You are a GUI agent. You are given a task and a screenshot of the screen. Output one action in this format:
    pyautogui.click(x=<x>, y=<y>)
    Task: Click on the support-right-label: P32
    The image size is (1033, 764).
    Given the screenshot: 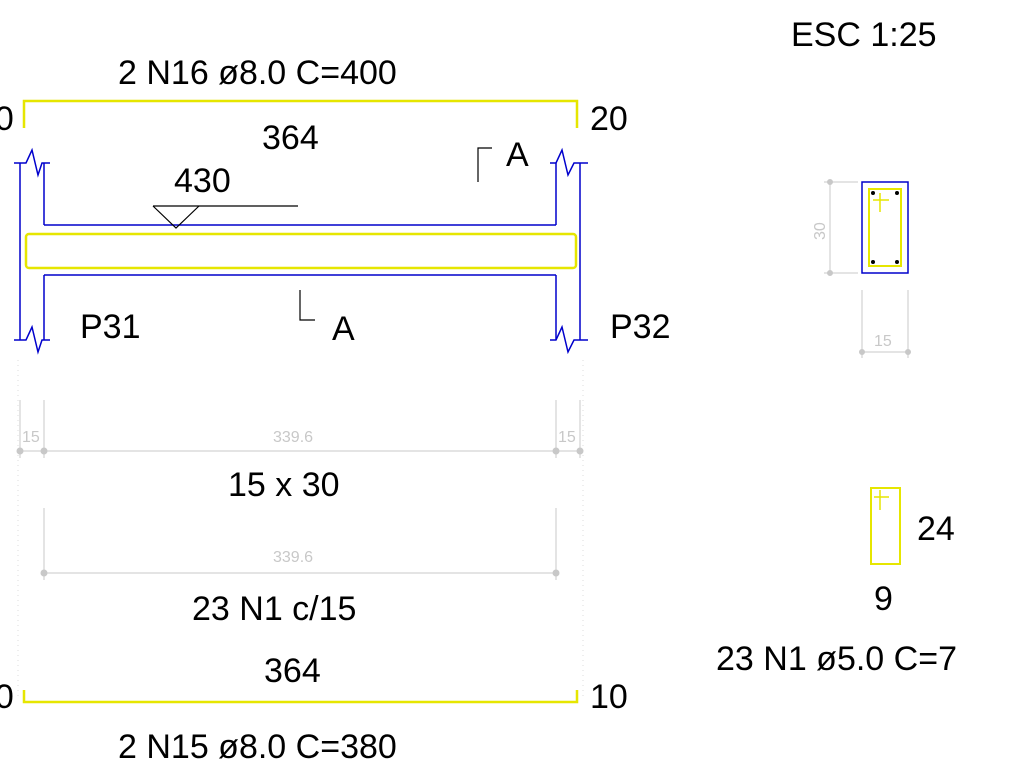 What is the action you would take?
    pyautogui.click(x=640, y=327)
    